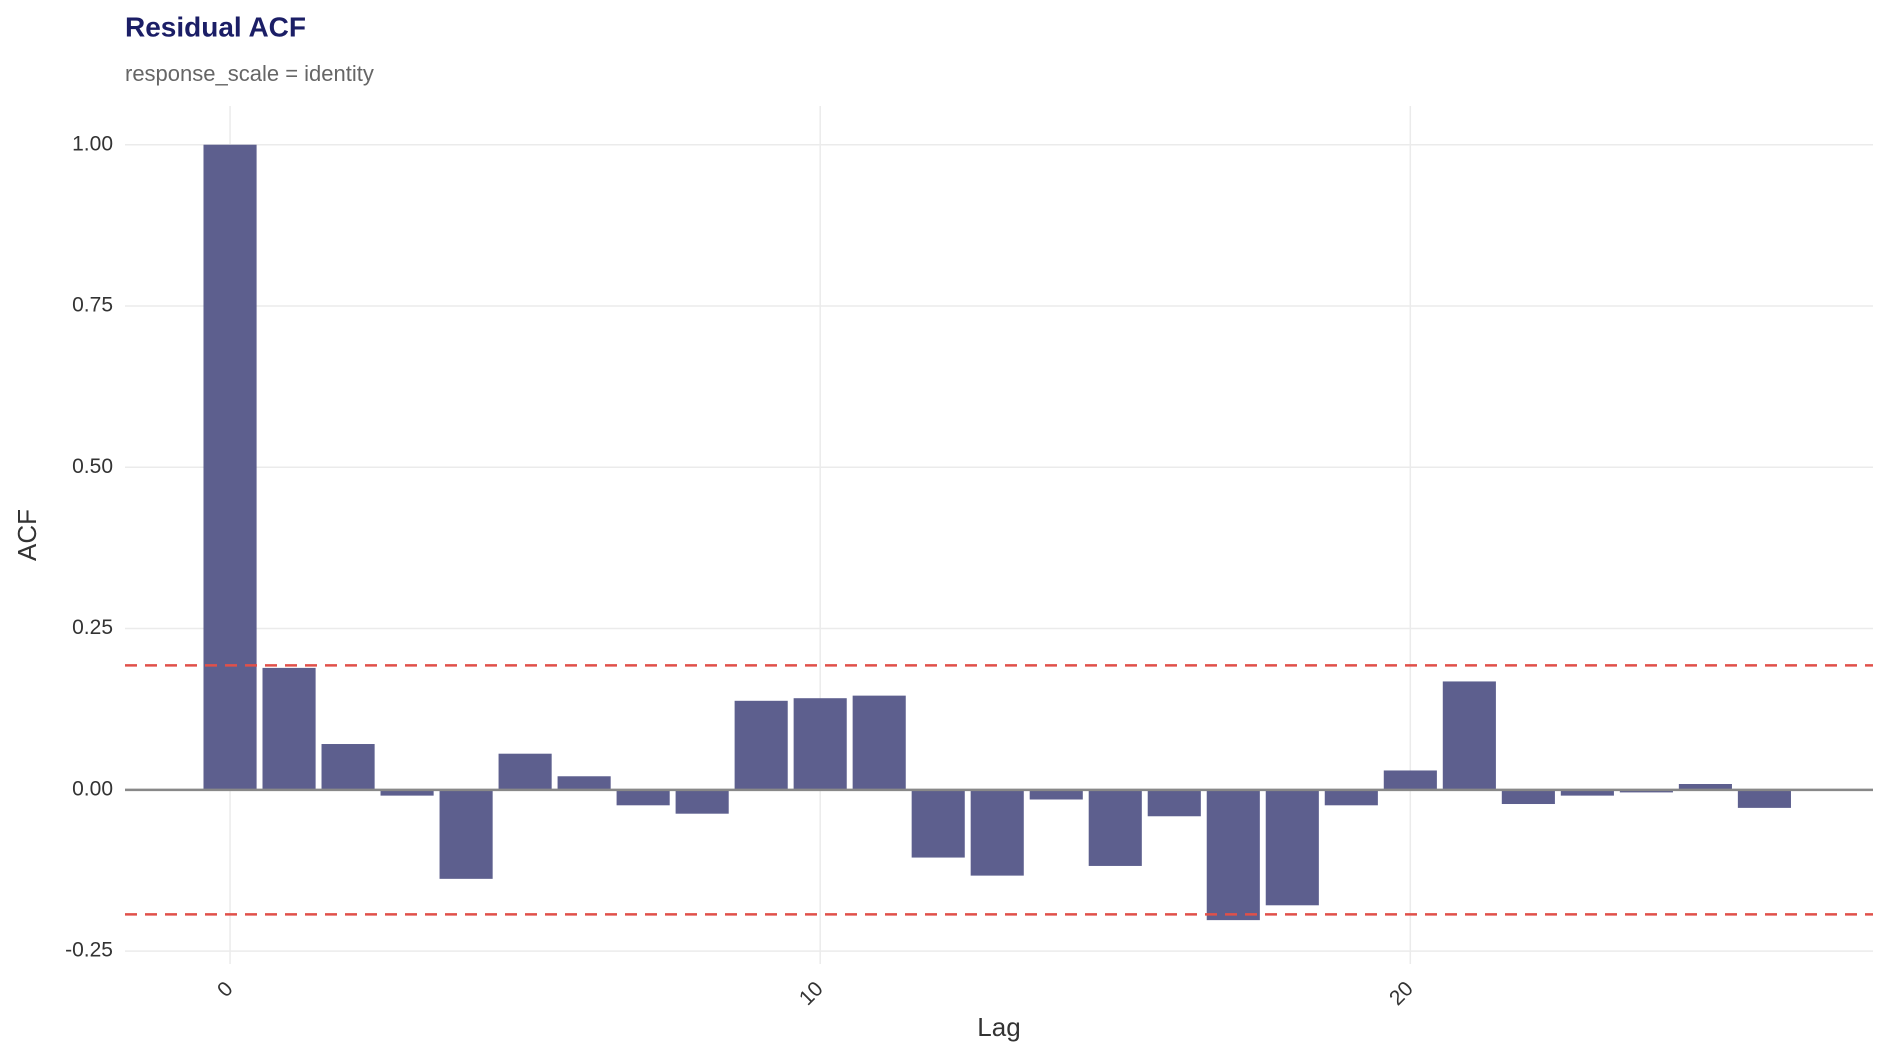 This screenshot has width=1889, height=1062. I want to click on x-axis-label: Lag, so click(998, 1027).